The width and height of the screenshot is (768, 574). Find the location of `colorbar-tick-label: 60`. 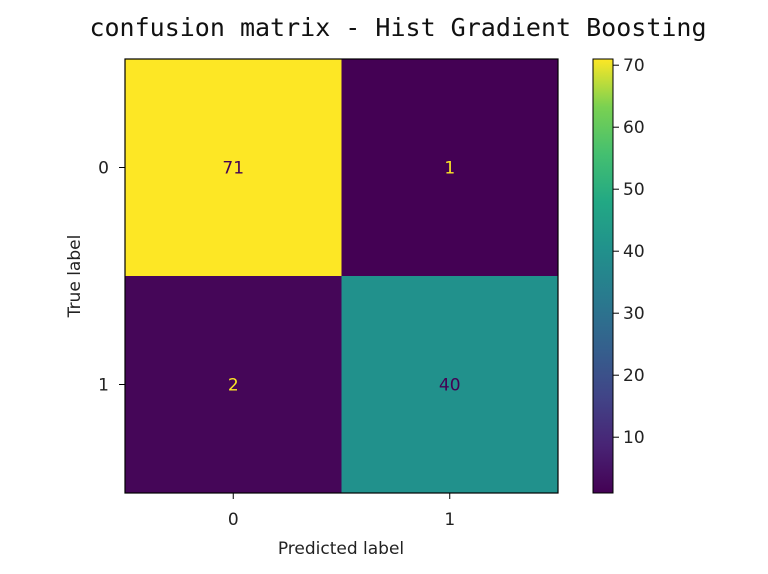

colorbar-tick-label: 60 is located at coordinates (634, 128).